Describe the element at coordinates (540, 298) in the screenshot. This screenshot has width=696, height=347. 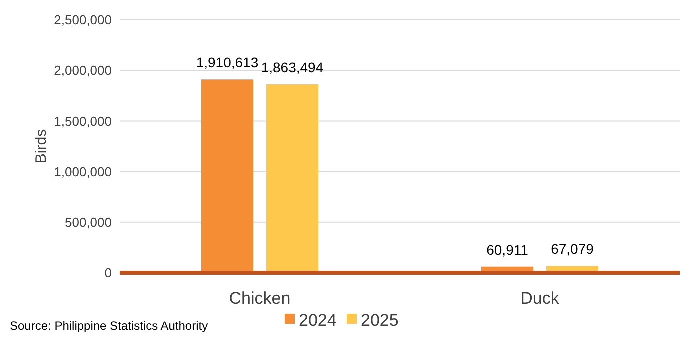
I see `x-tick-label: Duck` at that location.